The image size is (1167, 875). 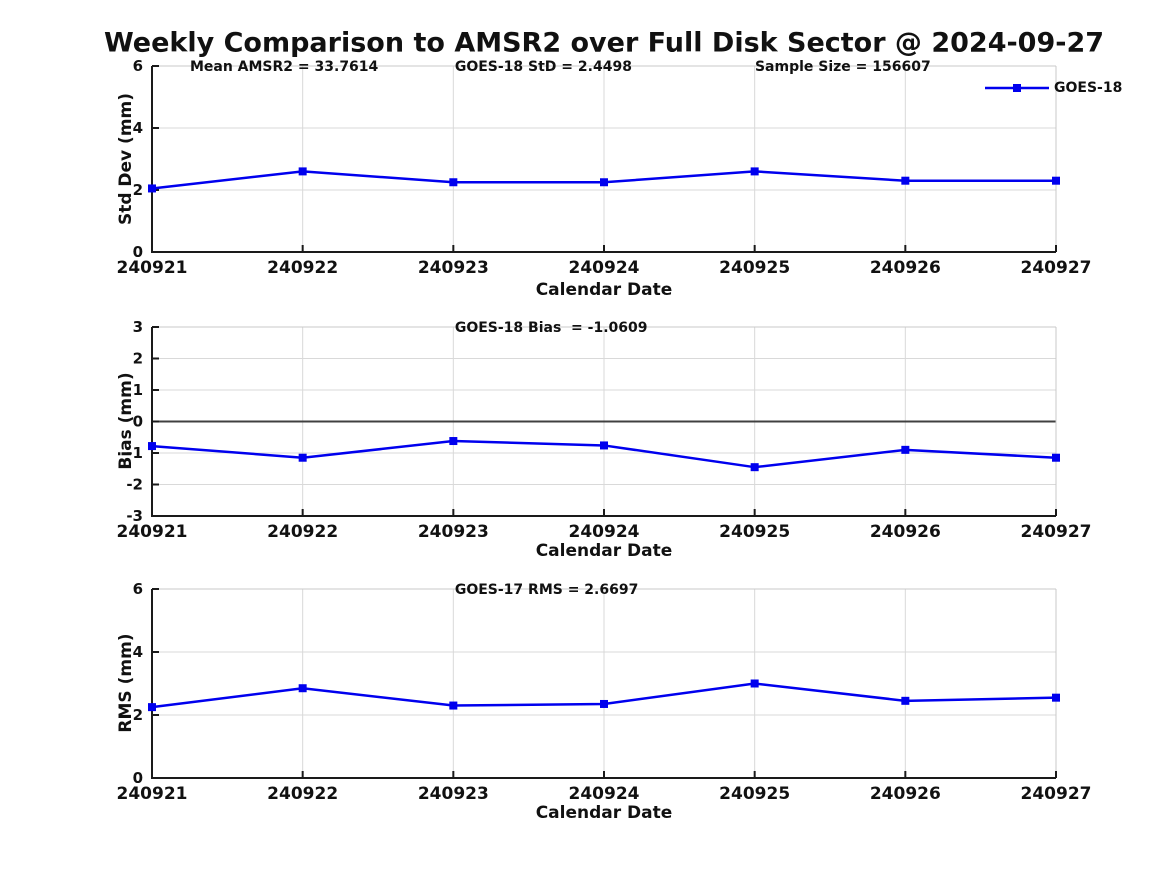 I want to click on legend-marker-icon, so click(x=1017, y=88).